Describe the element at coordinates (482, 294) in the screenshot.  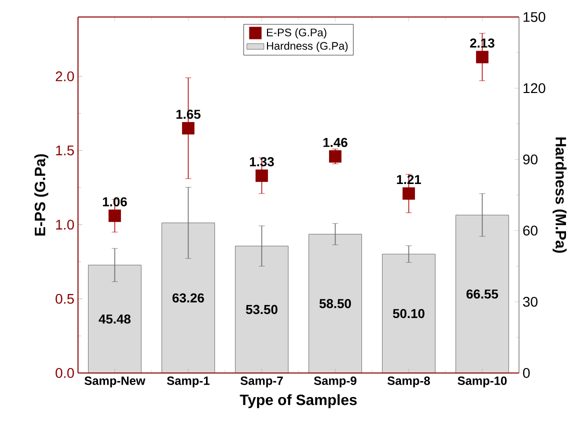
I see `data-label: 66.55` at that location.